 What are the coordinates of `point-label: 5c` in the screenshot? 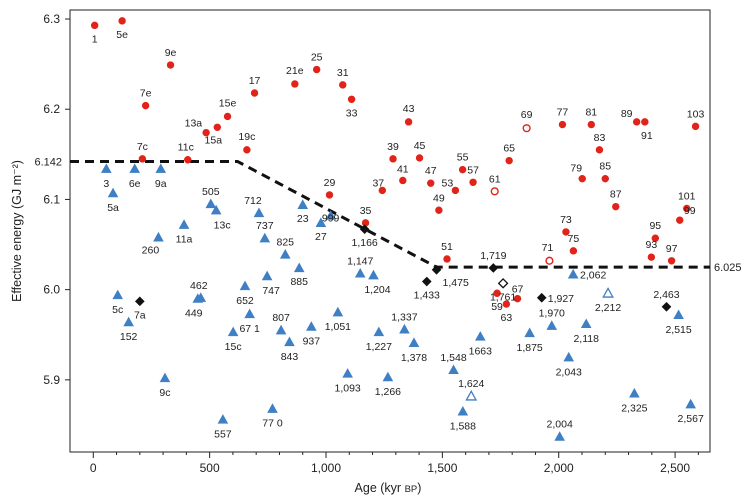 It's located at (117, 310).